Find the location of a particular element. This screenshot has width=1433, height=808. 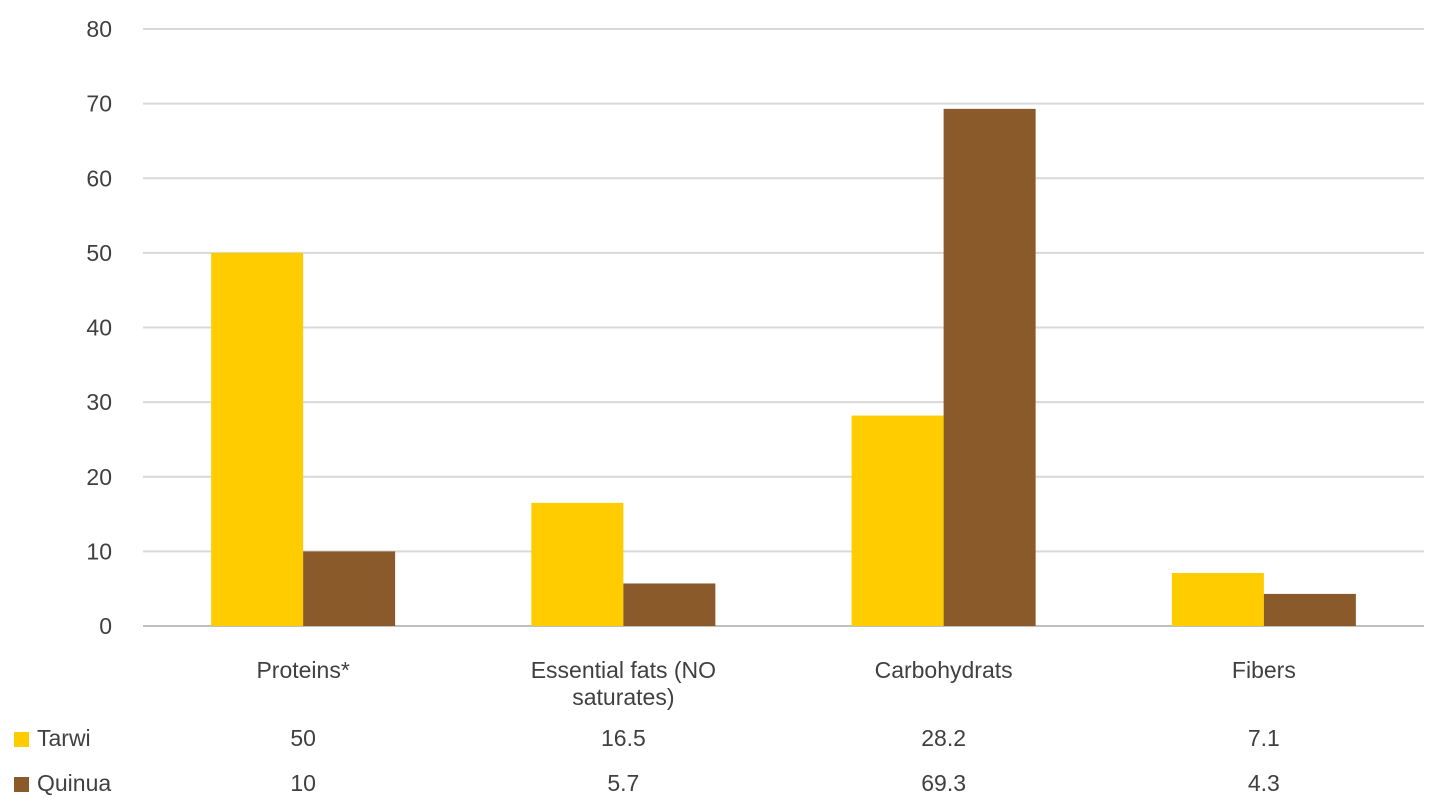

data-table-value: 16.5 is located at coordinates (623, 738).